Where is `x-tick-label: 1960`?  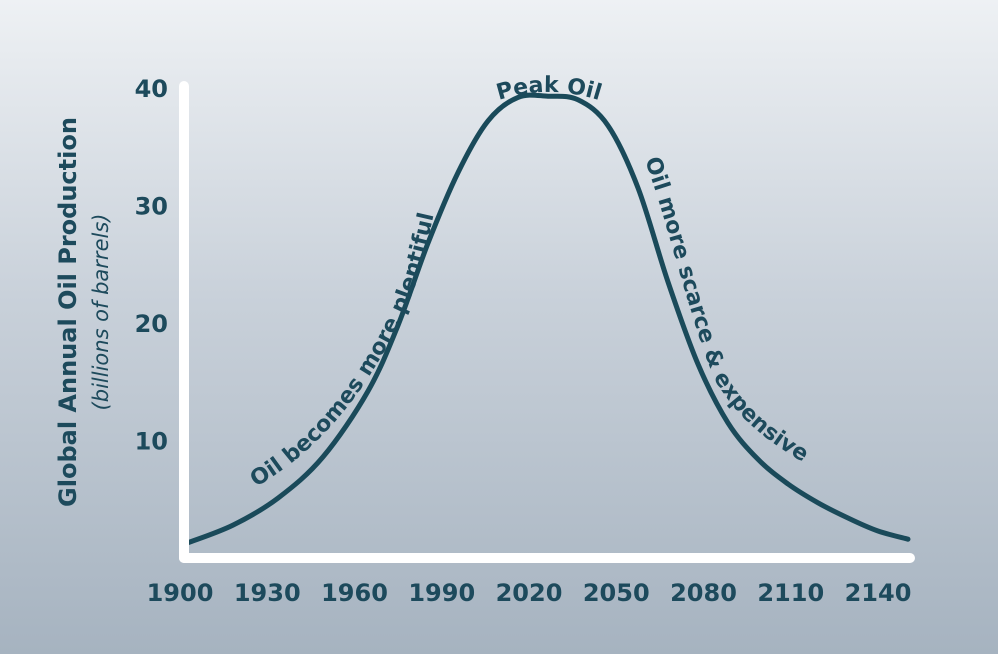 x-tick-label: 1960 is located at coordinates (354, 593).